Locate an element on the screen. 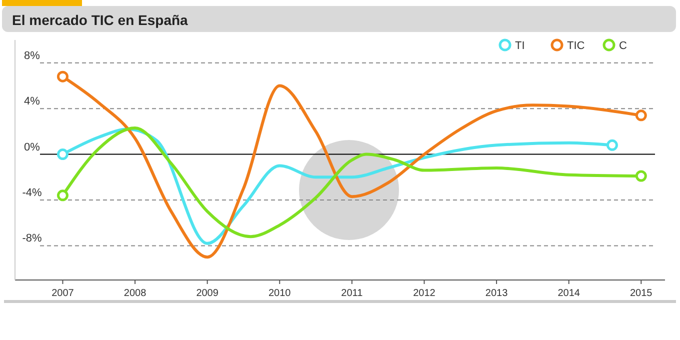  legend-label: C is located at coordinates (623, 46).